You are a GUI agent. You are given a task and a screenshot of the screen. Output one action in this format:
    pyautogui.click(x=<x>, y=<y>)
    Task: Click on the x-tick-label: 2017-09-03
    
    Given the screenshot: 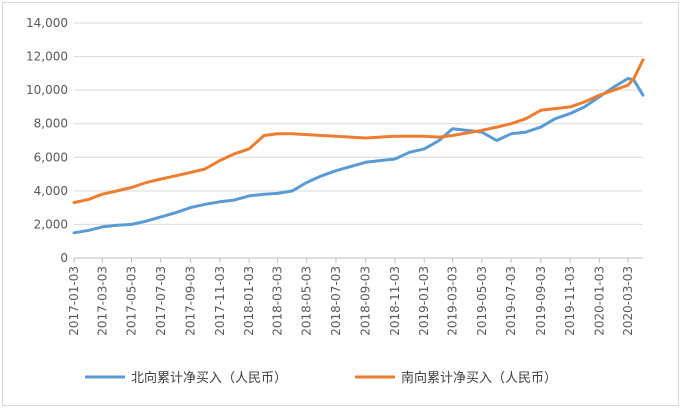 What is the action you would take?
    pyautogui.click(x=191, y=301)
    